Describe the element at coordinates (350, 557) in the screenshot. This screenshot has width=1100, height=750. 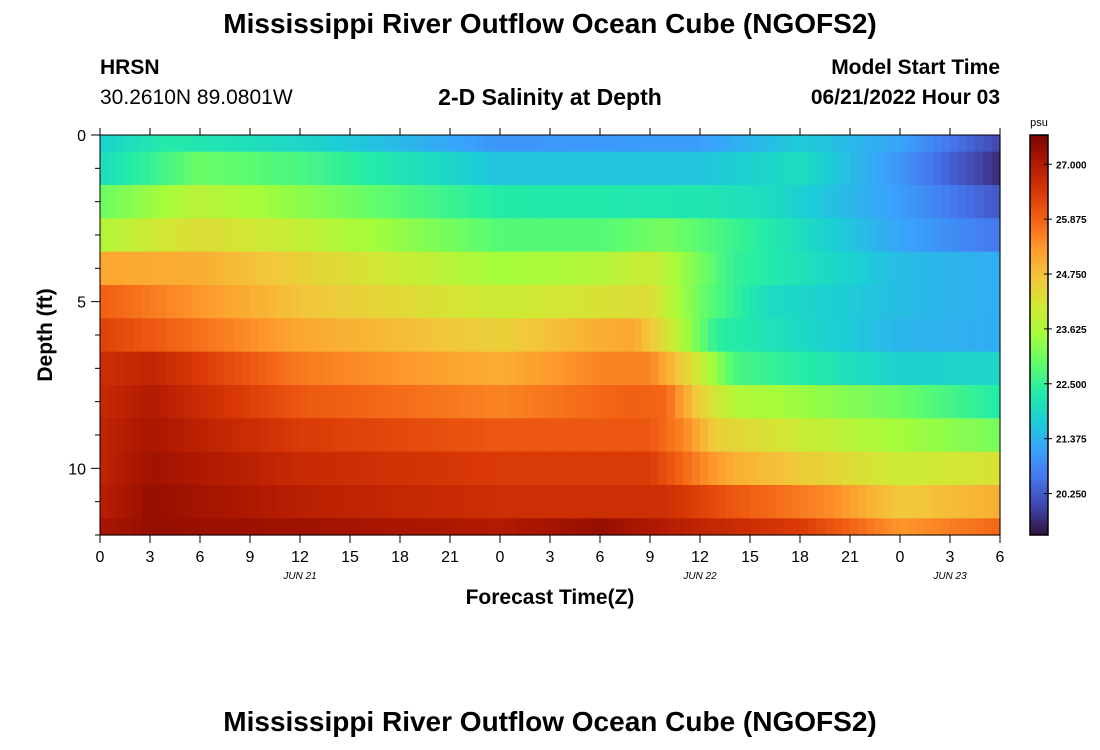
I see `x-tick-label: 15` at that location.